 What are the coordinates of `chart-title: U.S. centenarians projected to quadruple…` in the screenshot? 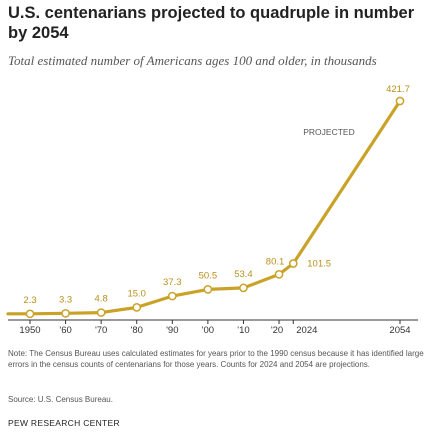 It's located at (211, 23).